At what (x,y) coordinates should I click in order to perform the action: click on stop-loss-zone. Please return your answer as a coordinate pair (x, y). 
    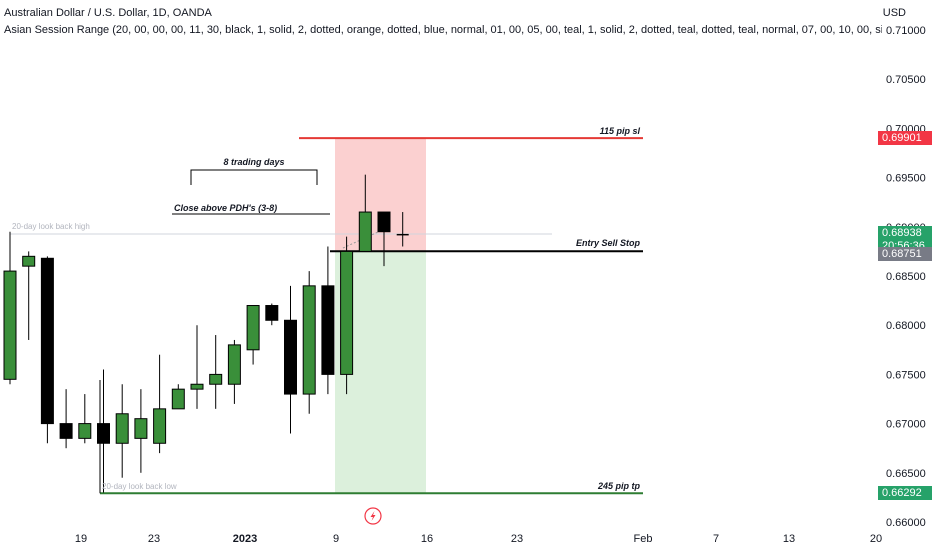
    Looking at the image, I should click on (380, 195).